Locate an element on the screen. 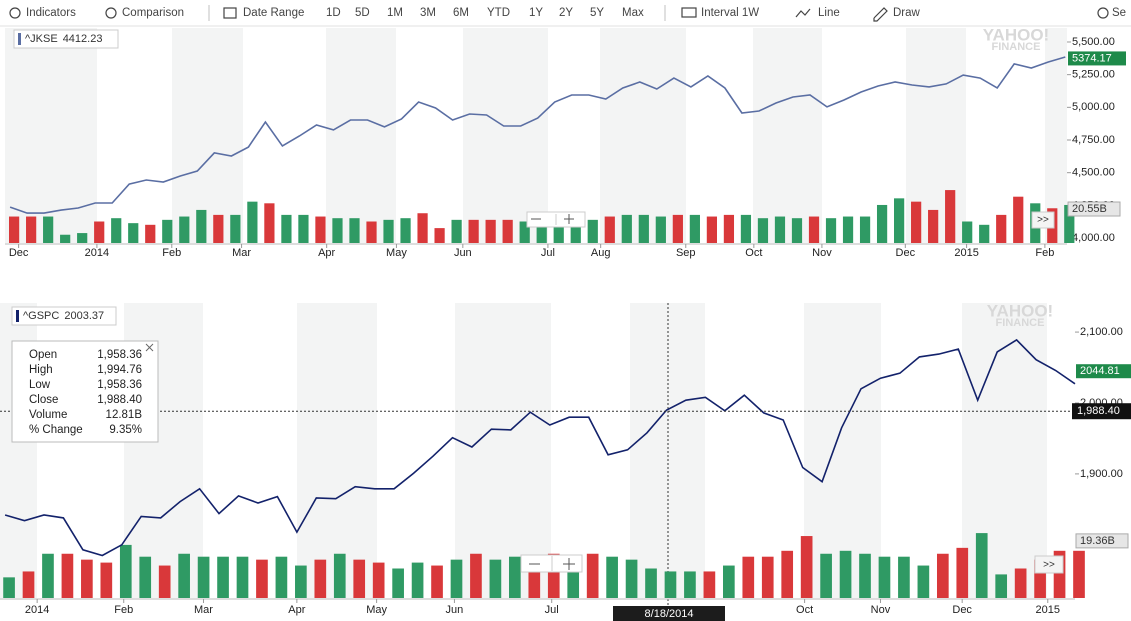 The image size is (1131, 621). range-button: 3M is located at coordinates (428, 13).